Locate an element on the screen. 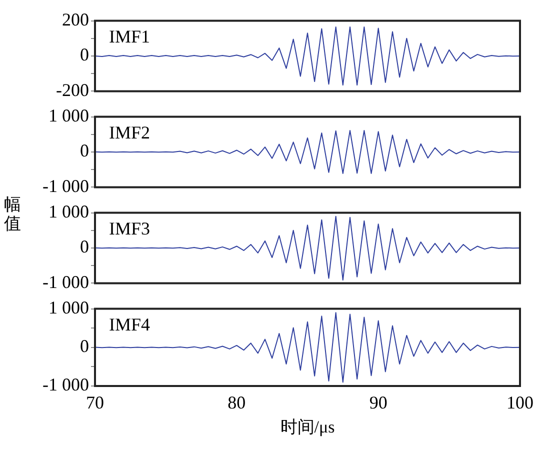 This screenshot has height=452, width=534. x-tick-label: 90 is located at coordinates (378, 402).